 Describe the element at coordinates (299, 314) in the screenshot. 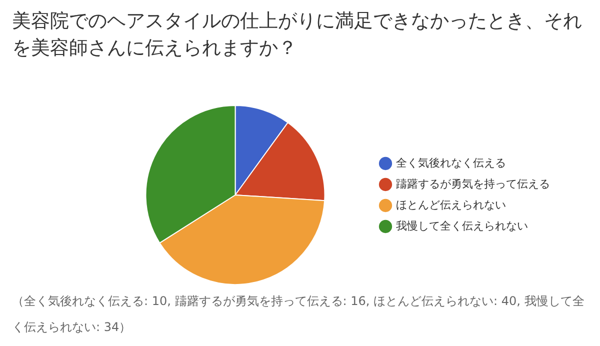

I see `text: （全く気後れなく伝える: 10, 躊躇するが勇気を持って伝える: 16, ほとんど伝えられない: 40, 我慢して全く伝えられない: 34）` at that location.